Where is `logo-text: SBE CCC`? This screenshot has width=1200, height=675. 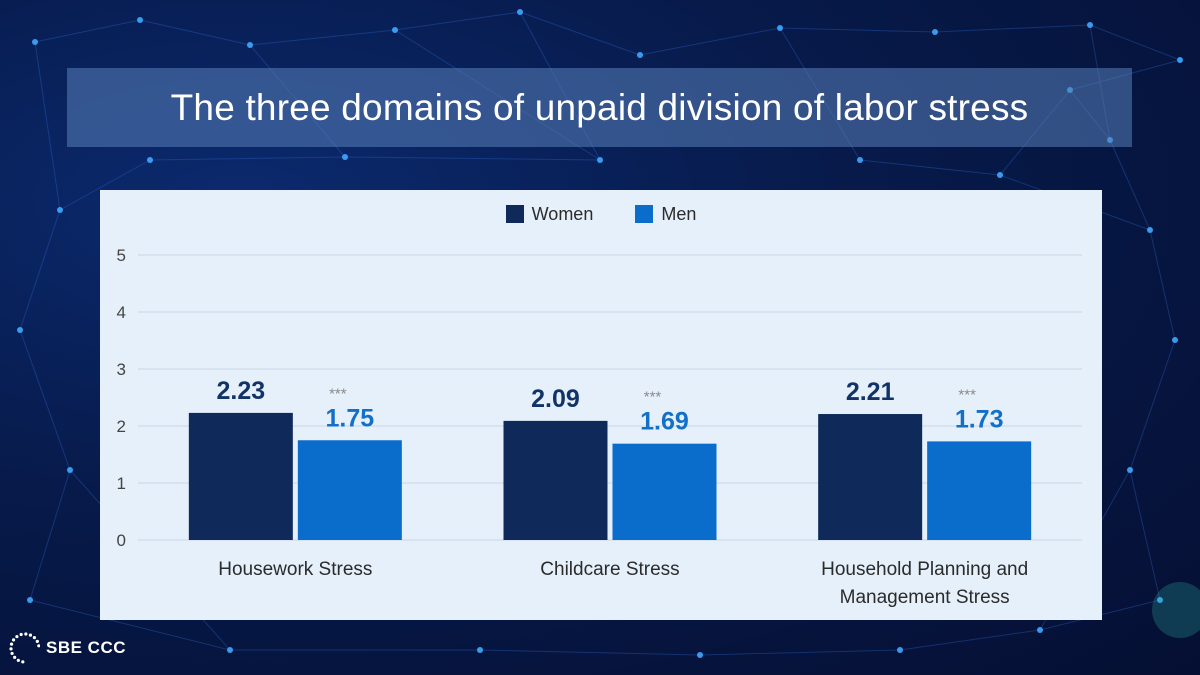 logo-text: SBE CCC is located at coordinates (86, 647).